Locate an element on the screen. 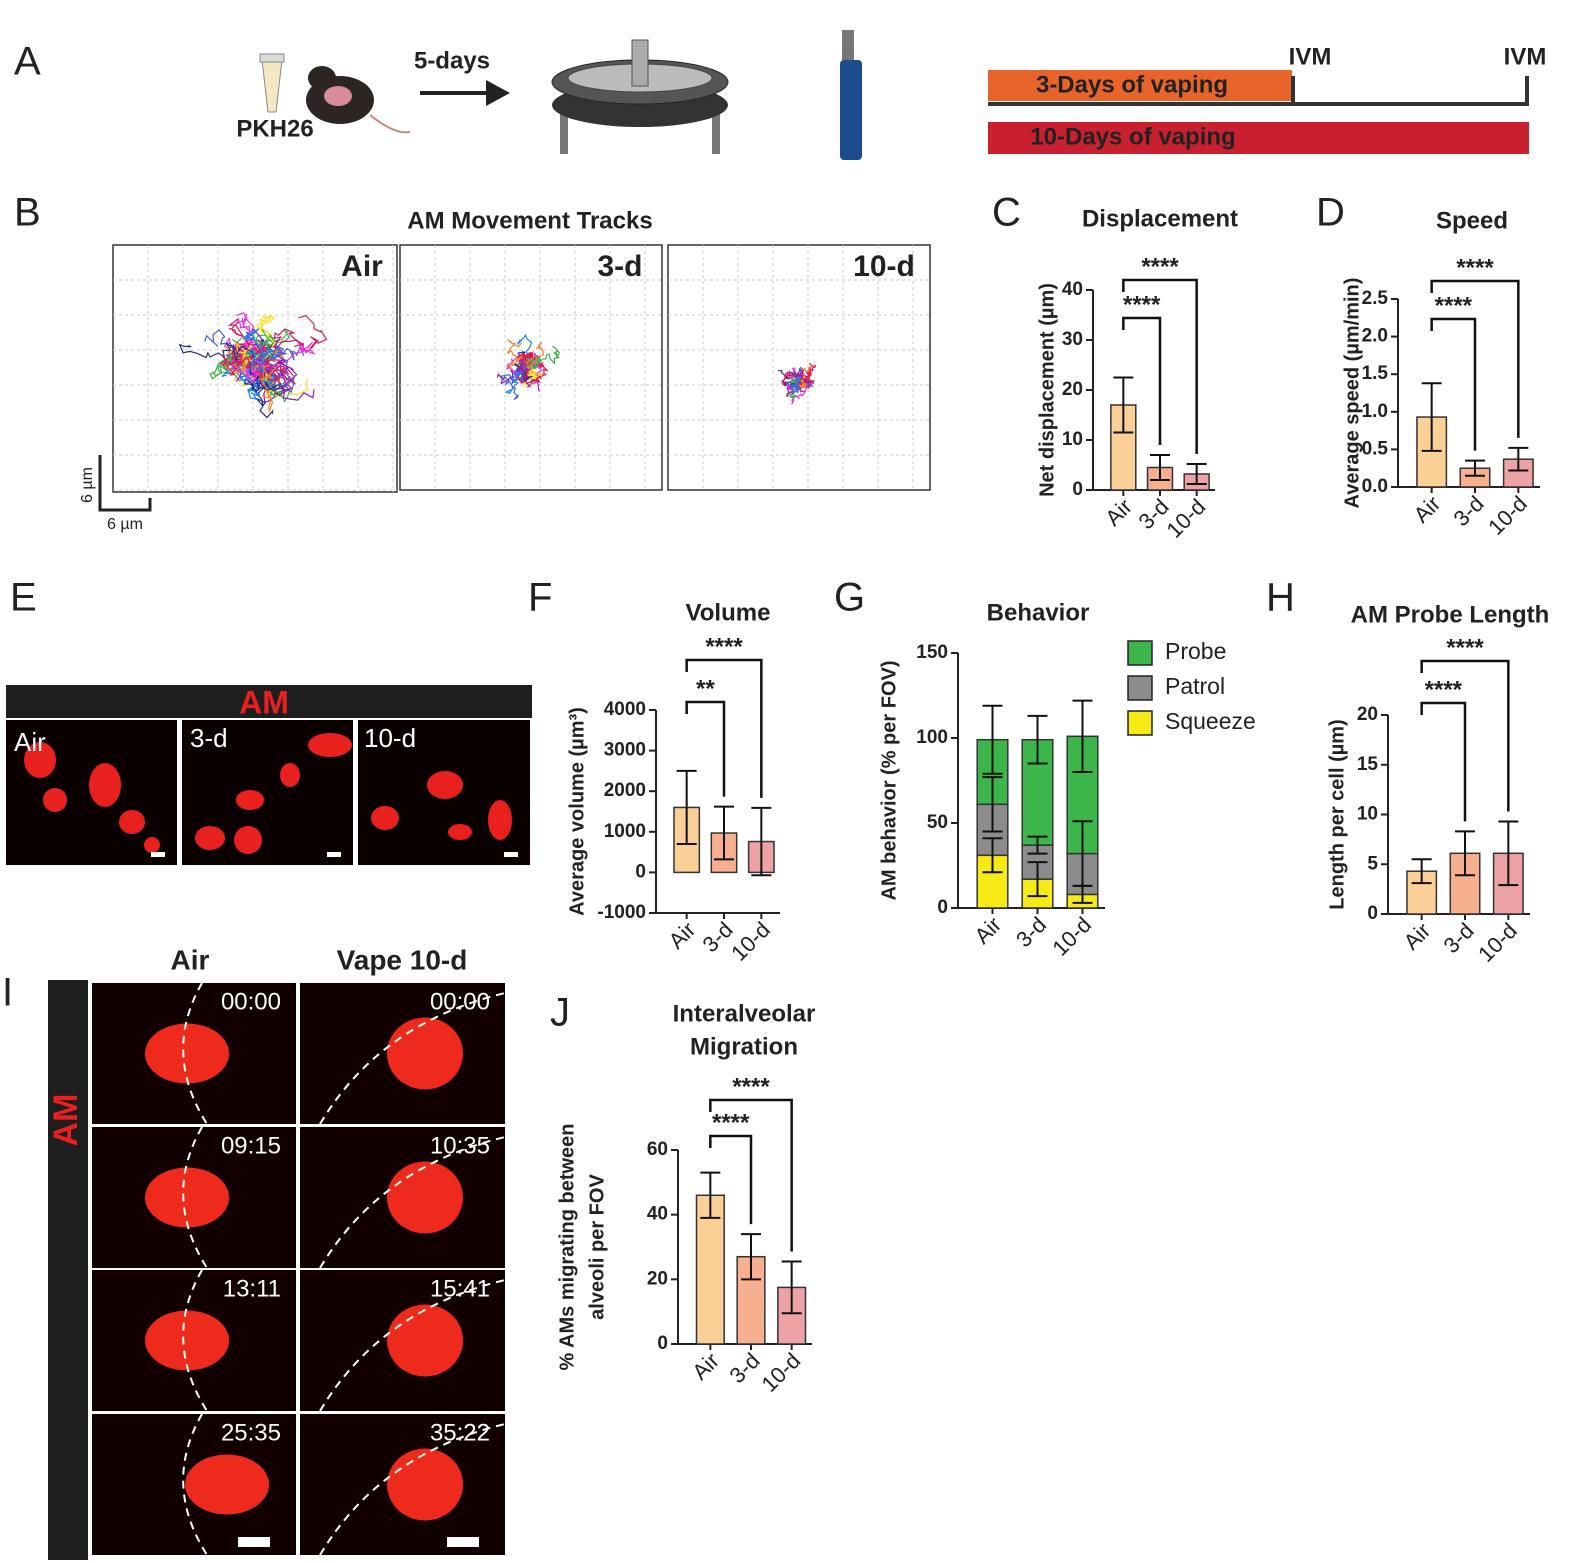 Image resolution: width=1572 pixels, height=1563 pixels. arrow-head is located at coordinates (498, 93).